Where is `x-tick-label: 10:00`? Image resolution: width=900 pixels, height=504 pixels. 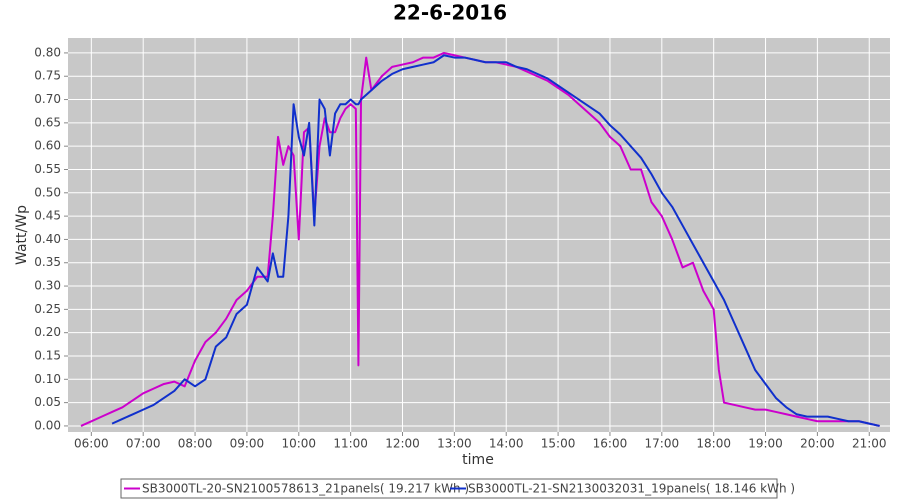 x-tick-label: 10:00 is located at coordinates (298, 444).